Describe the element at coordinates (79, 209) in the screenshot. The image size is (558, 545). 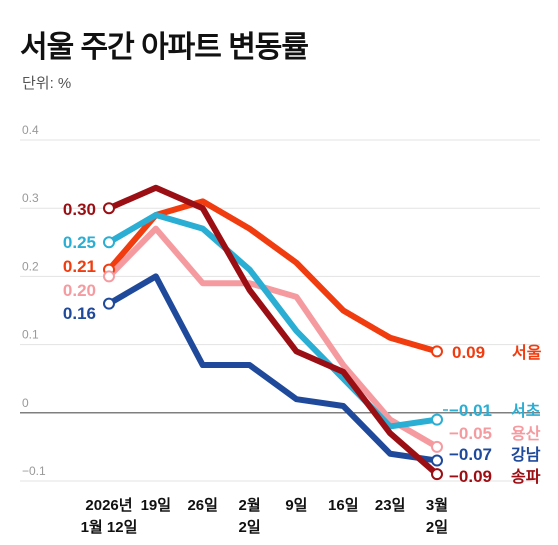
I see `start-label-송파: 0.30` at that location.